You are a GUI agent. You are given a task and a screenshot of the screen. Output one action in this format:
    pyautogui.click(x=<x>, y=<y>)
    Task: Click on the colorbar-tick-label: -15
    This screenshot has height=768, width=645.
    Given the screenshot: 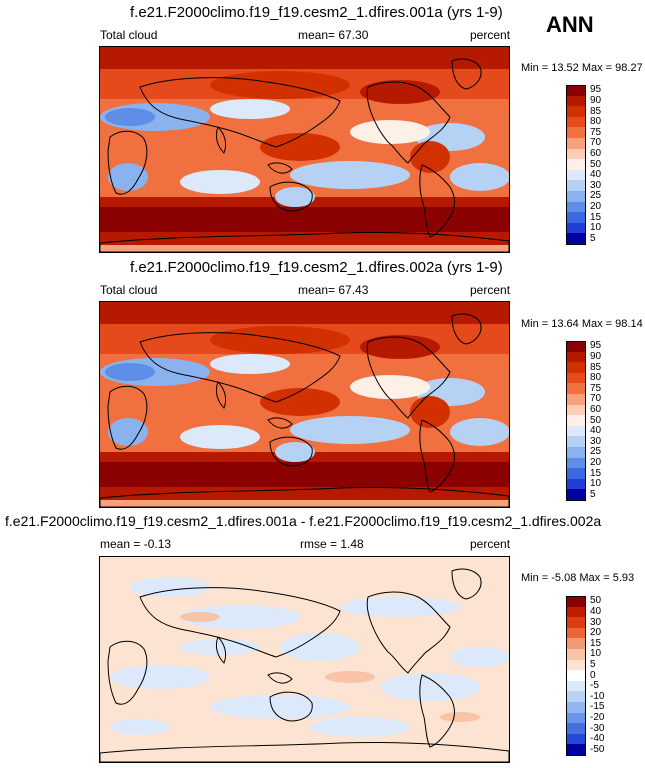 What is the action you would take?
    pyautogui.click(x=597, y=707)
    